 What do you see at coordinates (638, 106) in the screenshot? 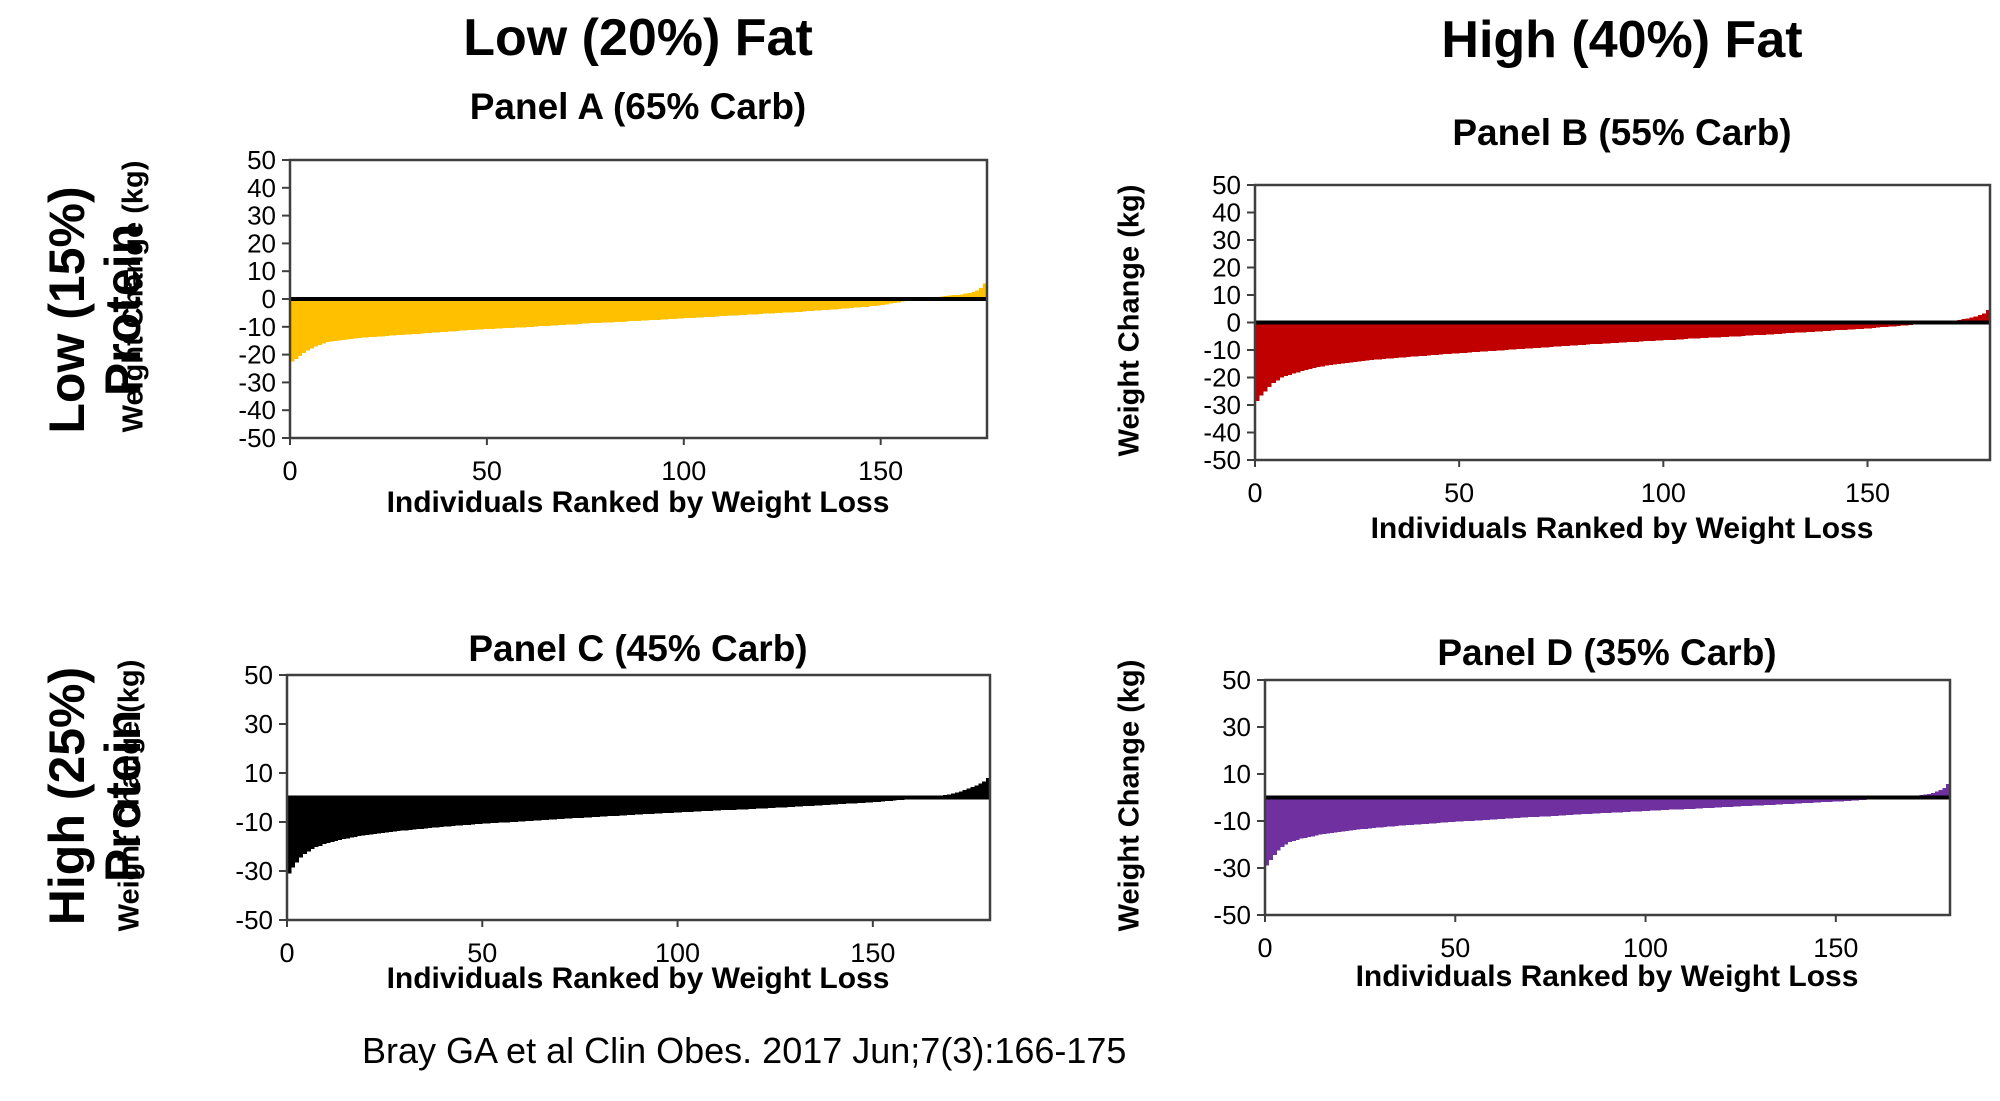
I see `panel-a-title: Panel A (65% Carb)` at bounding box center [638, 106].